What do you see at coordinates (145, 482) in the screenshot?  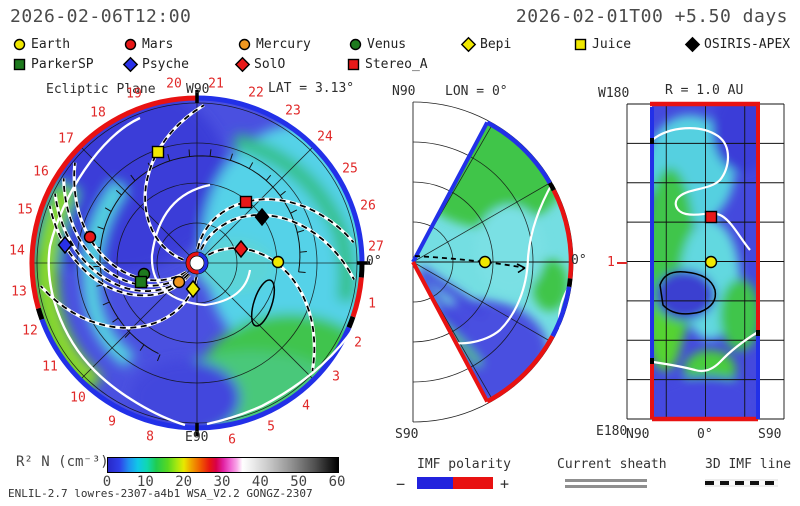 I see `colorbar-tick-label: 10` at bounding box center [145, 482].